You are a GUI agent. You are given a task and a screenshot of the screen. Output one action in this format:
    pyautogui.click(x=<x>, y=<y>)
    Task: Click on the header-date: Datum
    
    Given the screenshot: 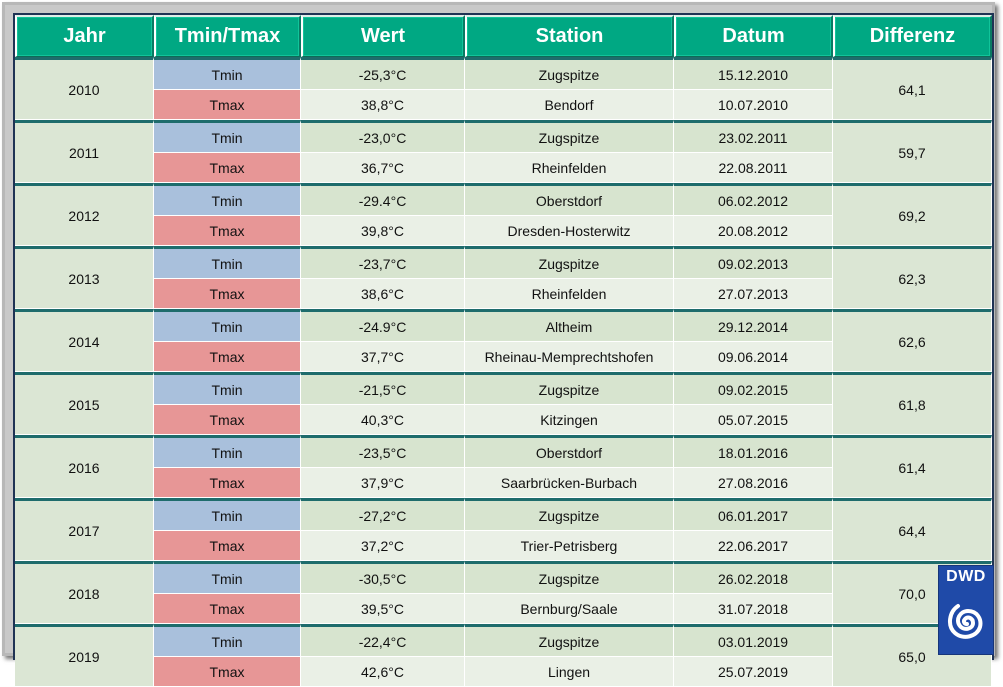 What is the action you would take?
    pyautogui.click(x=753, y=36)
    